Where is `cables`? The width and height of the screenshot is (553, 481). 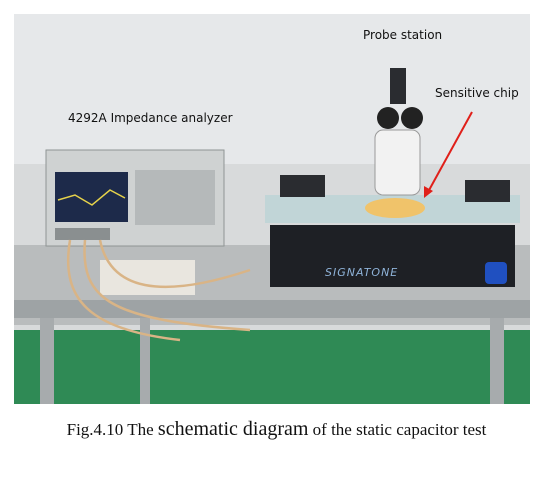 cables is located at coordinates (158, 290).